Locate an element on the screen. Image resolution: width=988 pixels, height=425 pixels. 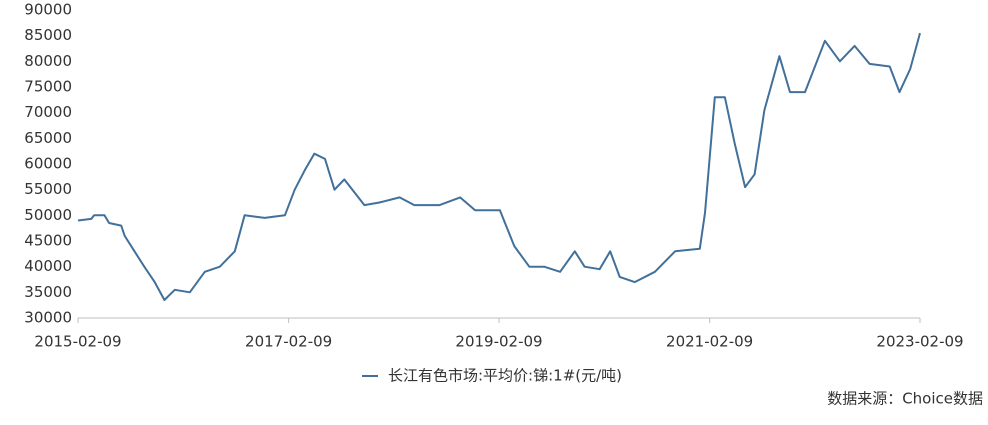
x-tick-label: 2023-02-09 is located at coordinates (919, 342).